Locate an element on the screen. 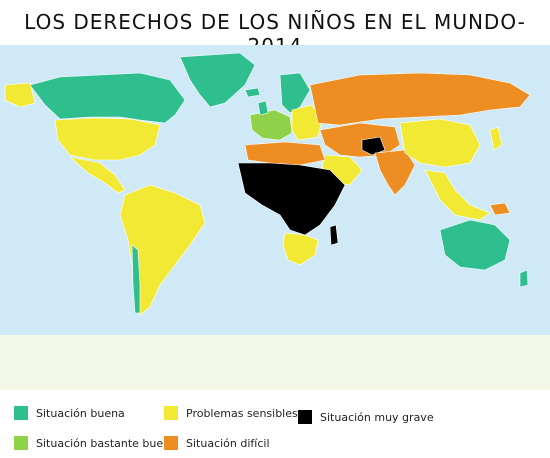 The height and width of the screenshot is (458, 550). iceland is located at coordinates (252, 92).